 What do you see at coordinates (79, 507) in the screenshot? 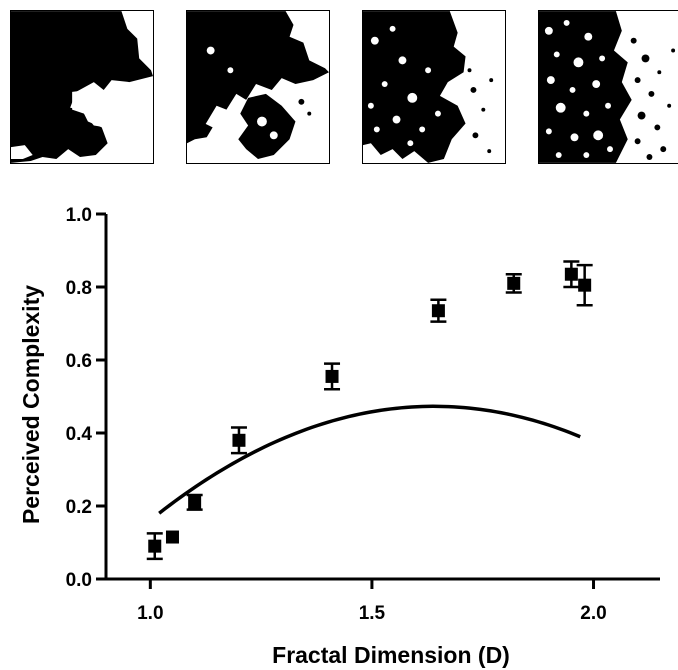
I see `y-tick-label: 0.2` at bounding box center [79, 507].